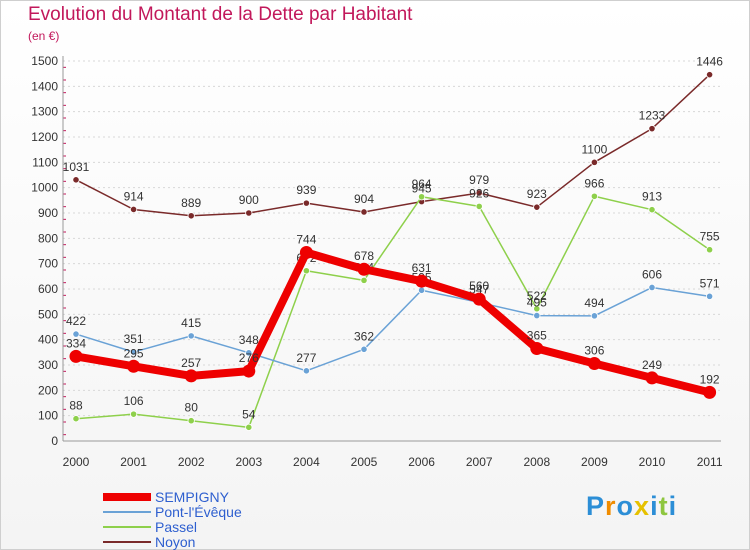 The width and height of the screenshot is (750, 550). What do you see at coordinates (76, 406) in the screenshot?
I see `data-label: 88` at bounding box center [76, 406].